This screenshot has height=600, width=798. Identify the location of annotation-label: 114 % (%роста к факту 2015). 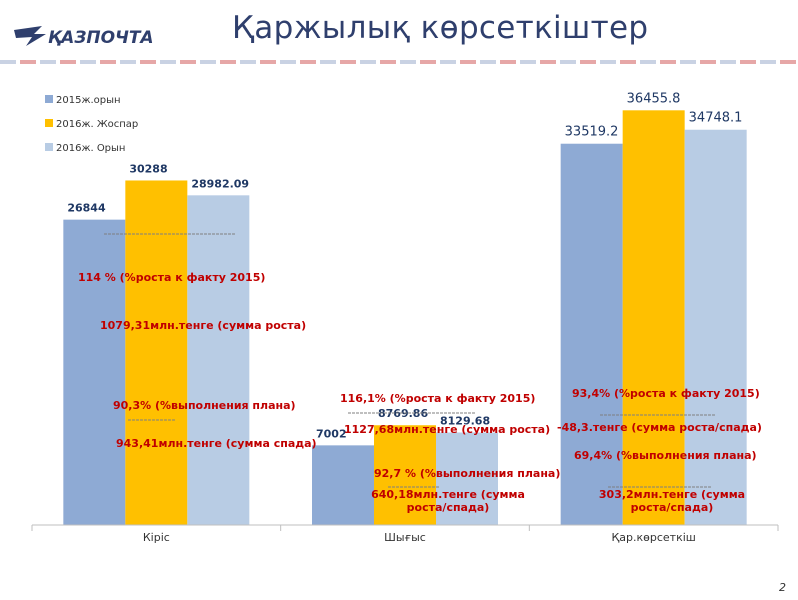
(171, 277).